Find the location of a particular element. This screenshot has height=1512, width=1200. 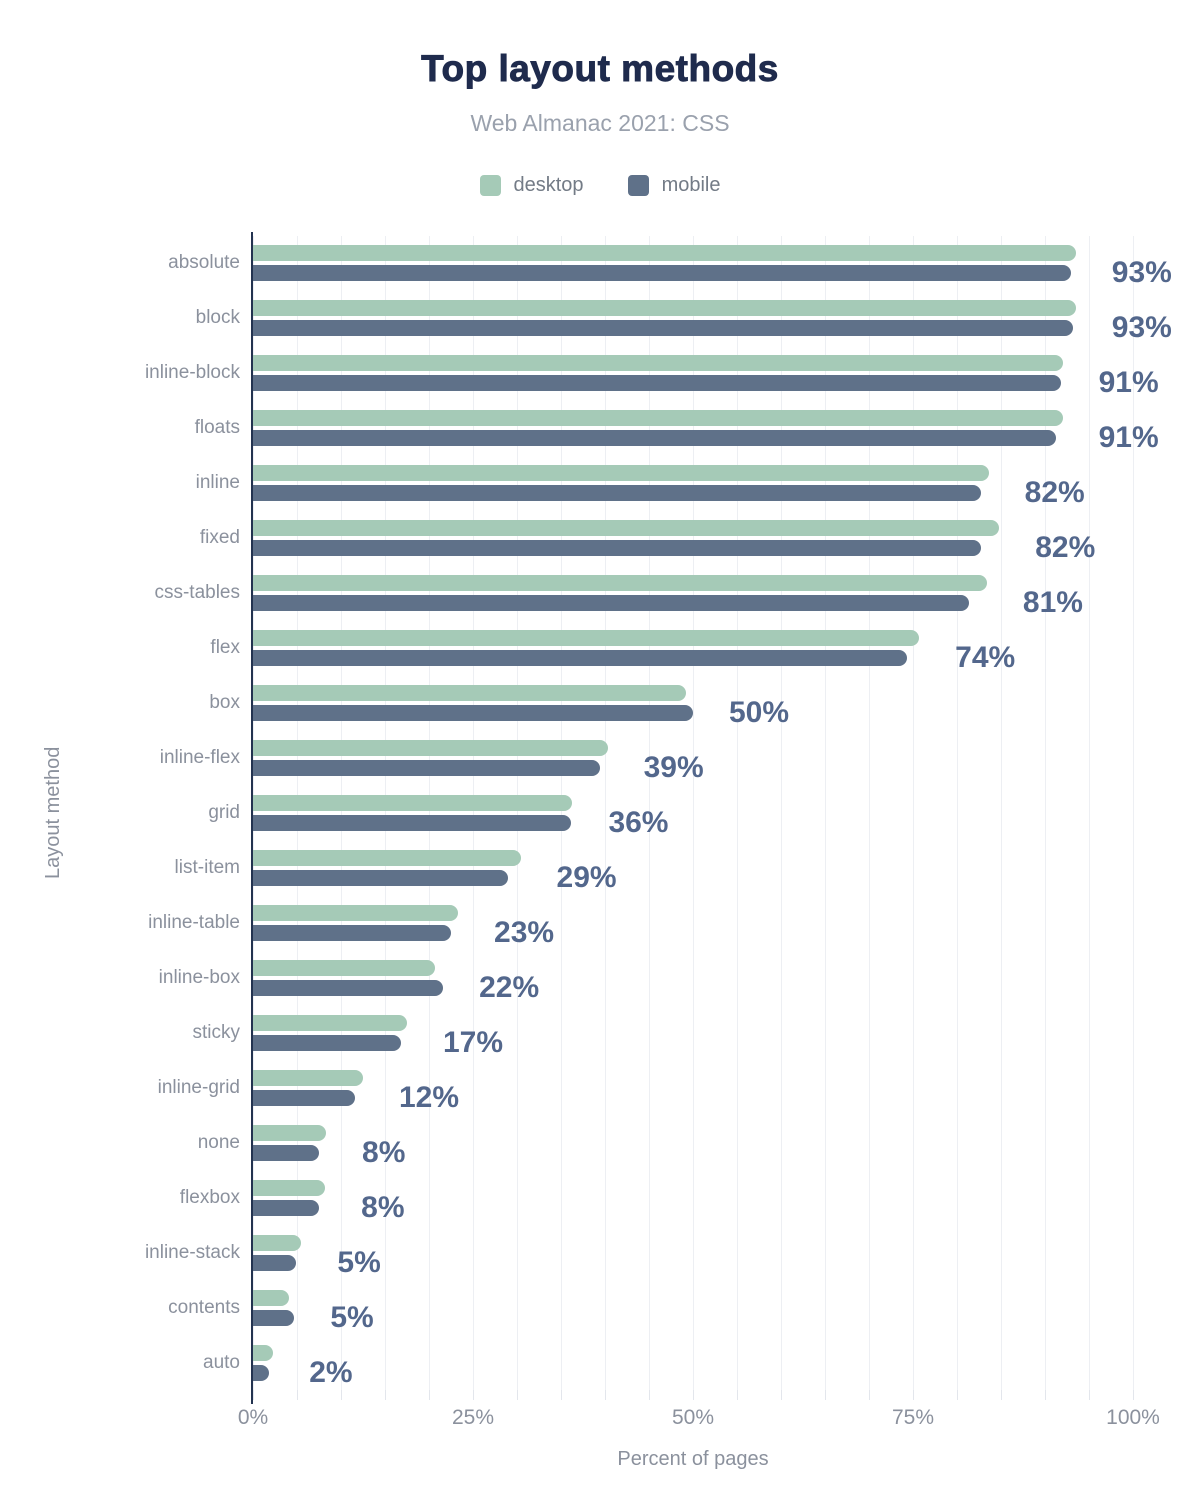

chart-title: Top layout methods is located at coordinates (600, 69).